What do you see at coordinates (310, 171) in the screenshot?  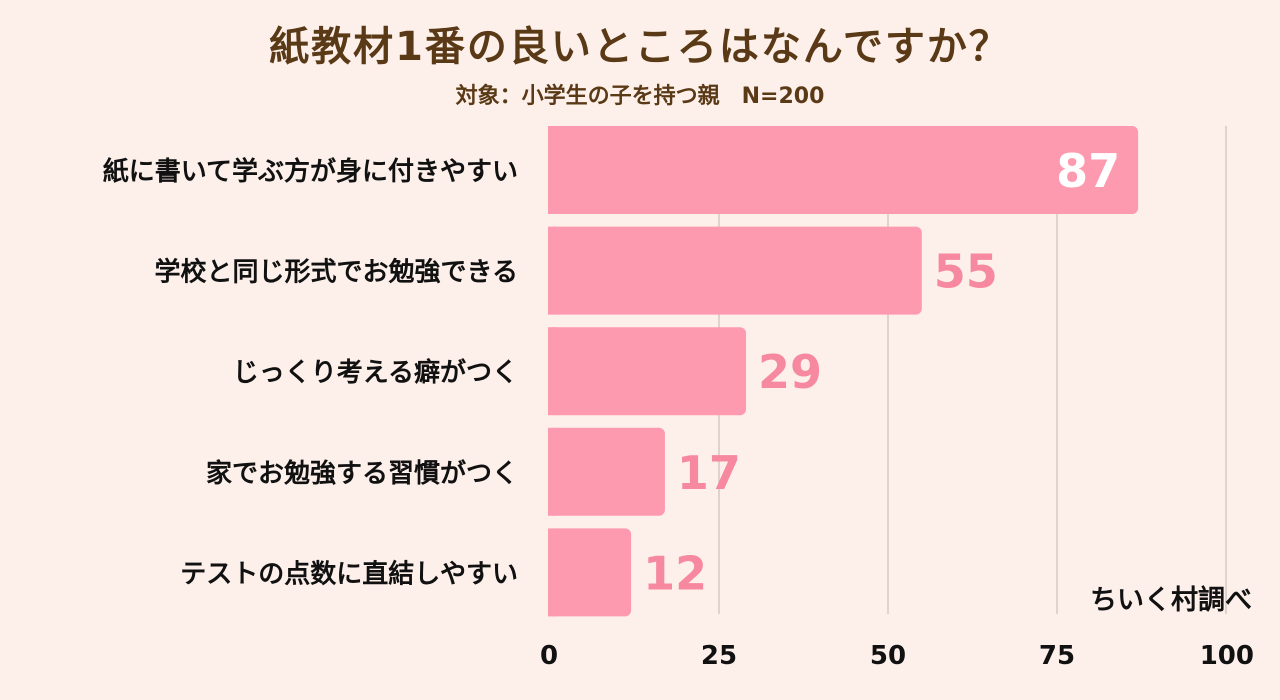 I see `category-label: 紙に書いて学ぶ方が身に付きやすい` at bounding box center [310, 171].